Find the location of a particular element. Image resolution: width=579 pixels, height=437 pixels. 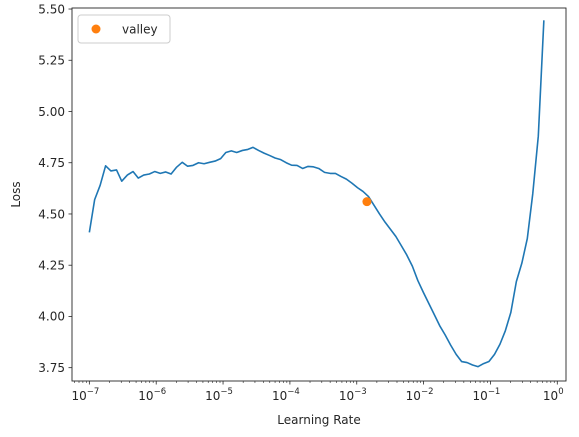

x-axis-ticks: 10⁻⁷ 10⁻⁶ 10⁻⁵ 10⁻⁴ 10⁻³ 10⁻² 10⁻¹ 10⁰ is located at coordinates (317, 392).